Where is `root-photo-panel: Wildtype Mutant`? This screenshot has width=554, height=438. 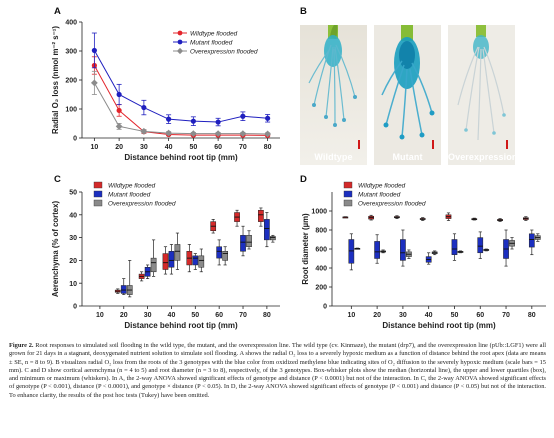
root-photo-panel: Wildtype Mutant is located at coordinates (407, 95).